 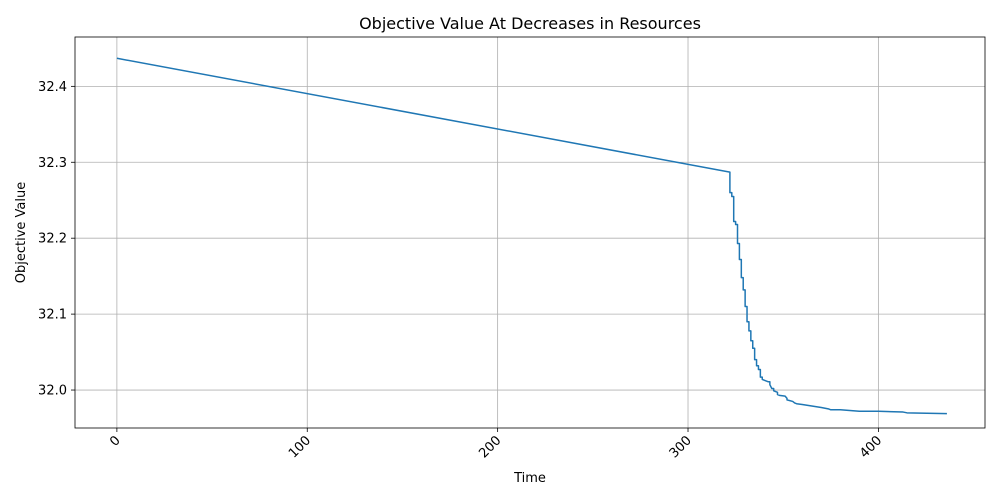 I want to click on y-tick-label: 32.1, so click(x=52, y=315).